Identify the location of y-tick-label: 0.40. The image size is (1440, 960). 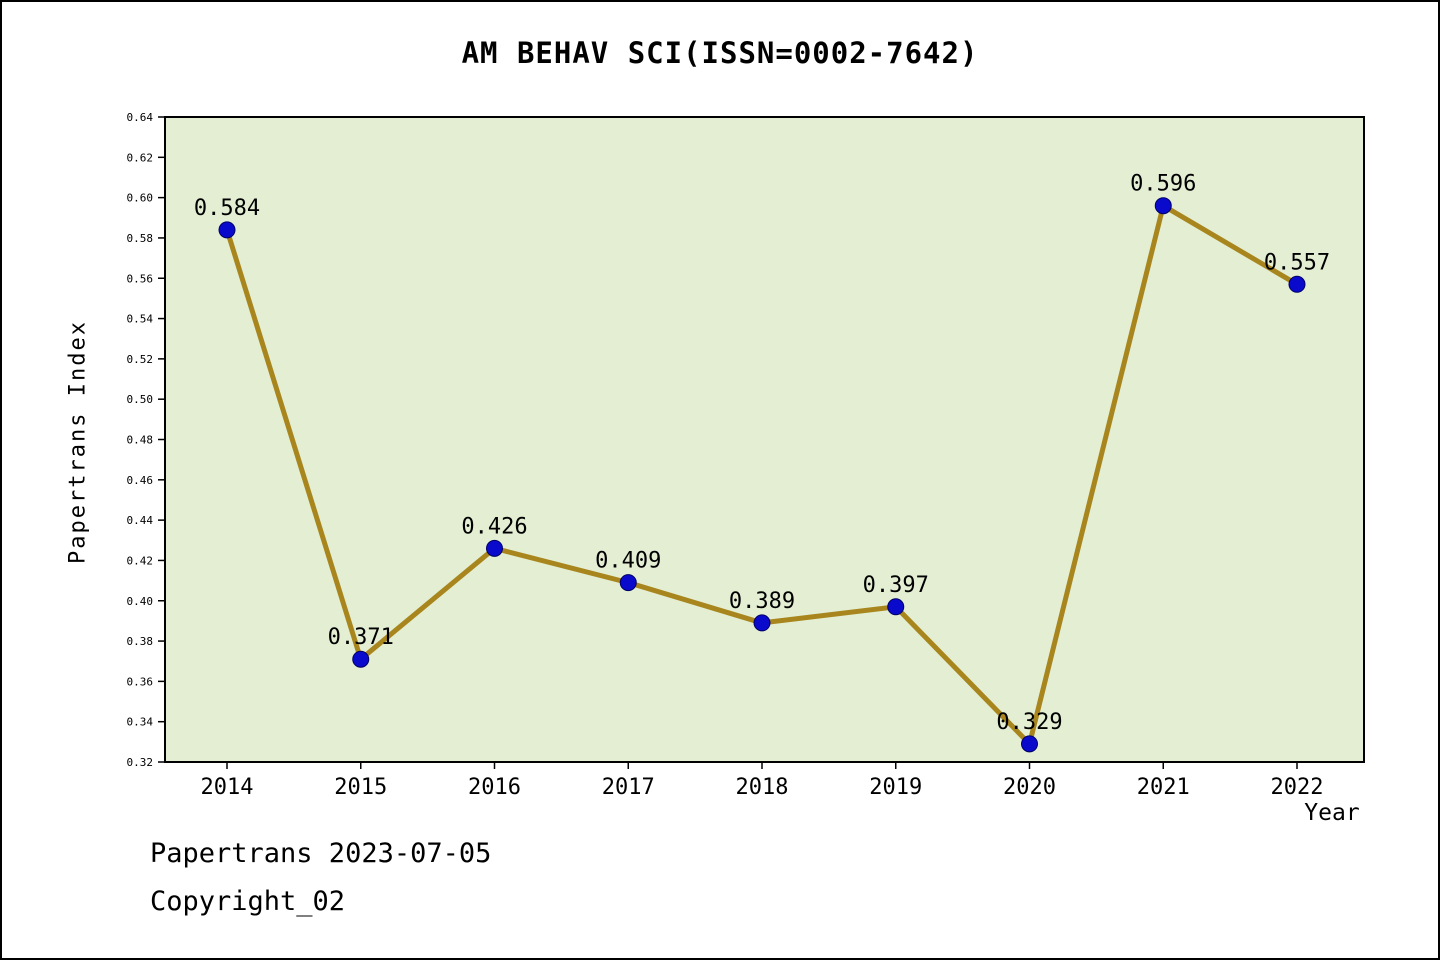
(140, 601).